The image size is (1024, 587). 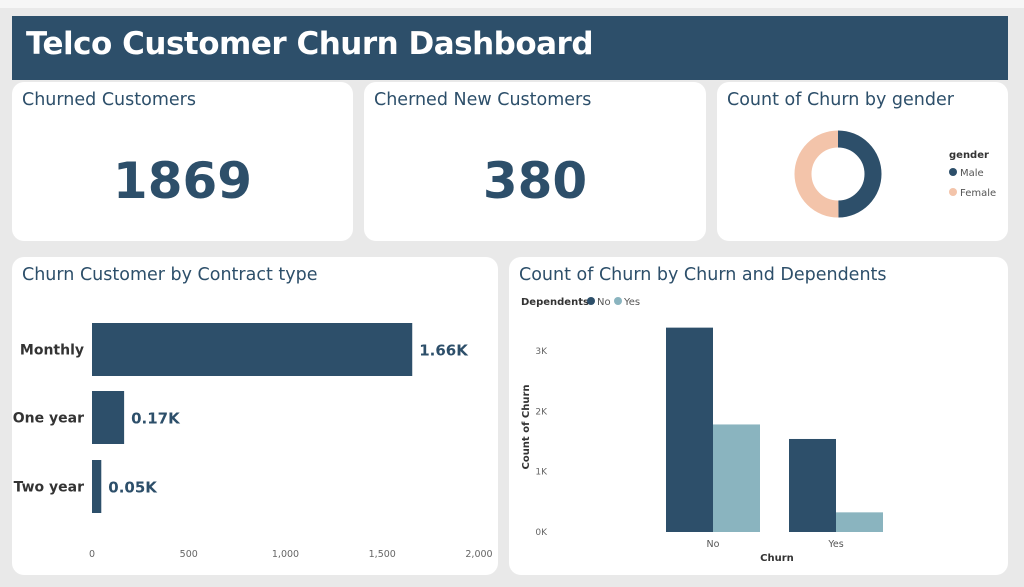 What do you see at coordinates (541, 473) in the screenshot?
I see `y-tick-label: 1K` at bounding box center [541, 473].